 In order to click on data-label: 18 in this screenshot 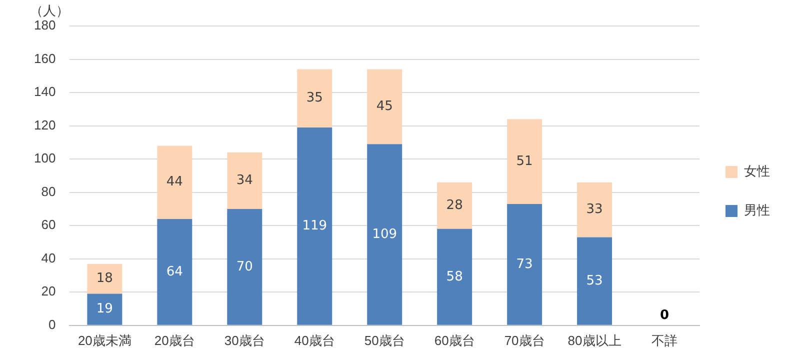, I will do `click(104, 278)`.